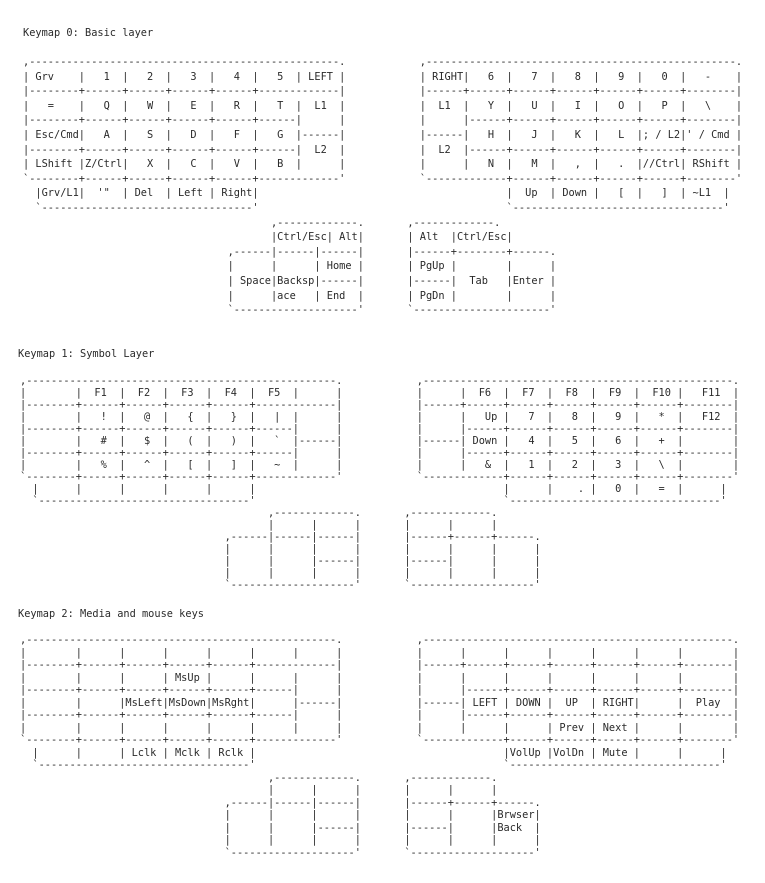  What do you see at coordinates (482, 310) in the screenshot?
I see `right-half-line: `----------------------'` at bounding box center [482, 310].